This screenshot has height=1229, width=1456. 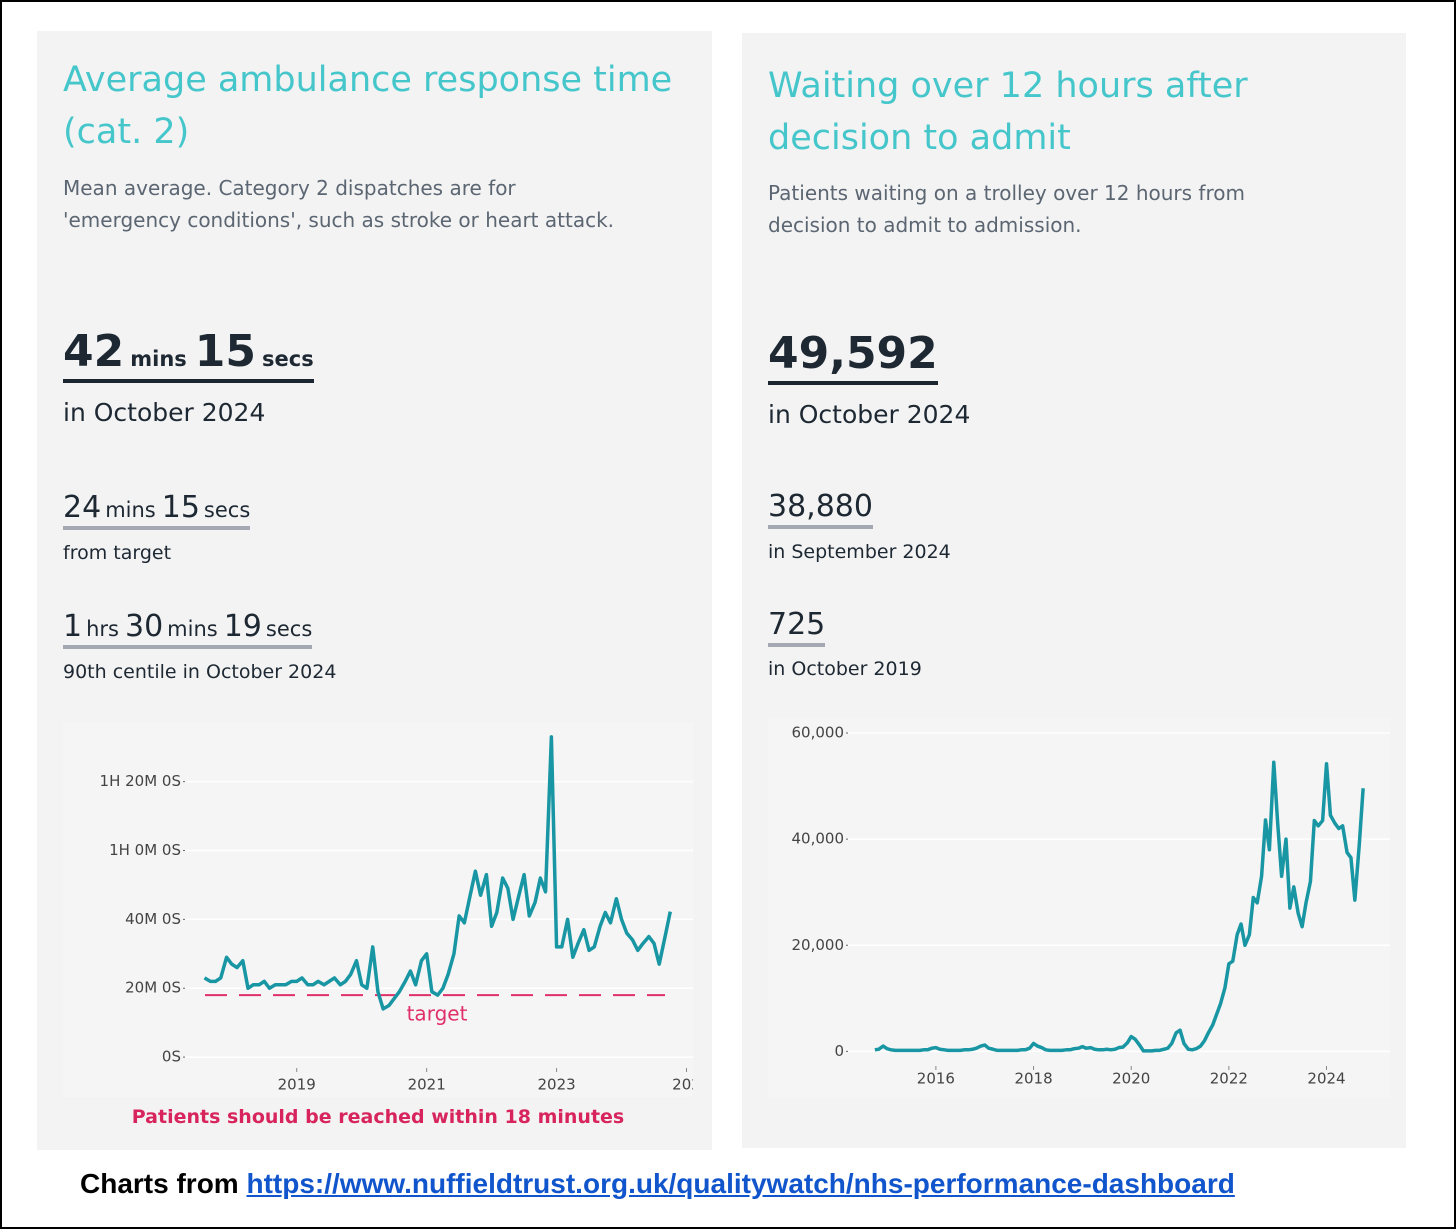 What do you see at coordinates (82, 507) in the screenshot?
I see `stat-number: 24` at bounding box center [82, 507].